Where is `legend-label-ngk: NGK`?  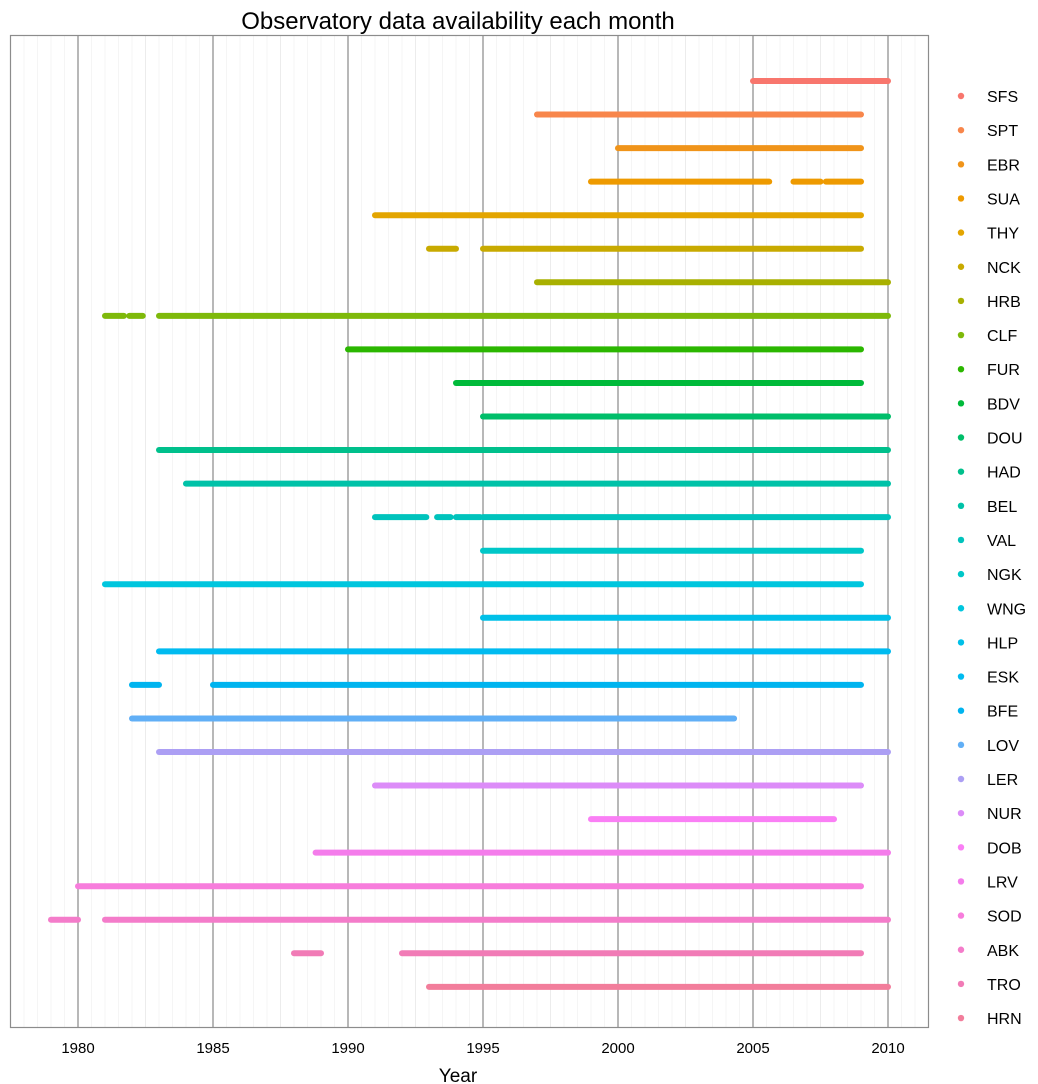
legend-label-ngk: NGK is located at coordinates (1004, 575).